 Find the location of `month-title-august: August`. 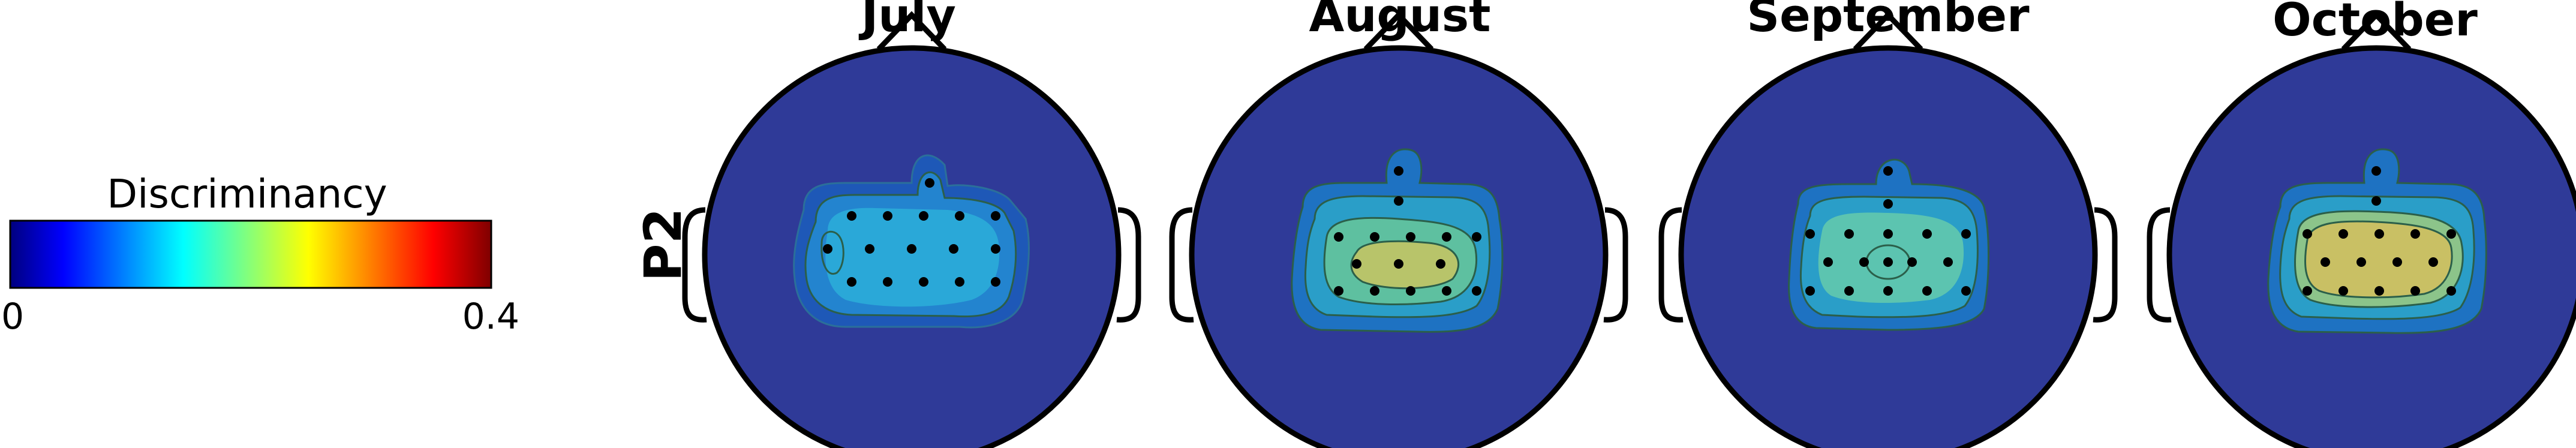

month-title-august: August is located at coordinates (1400, 21).